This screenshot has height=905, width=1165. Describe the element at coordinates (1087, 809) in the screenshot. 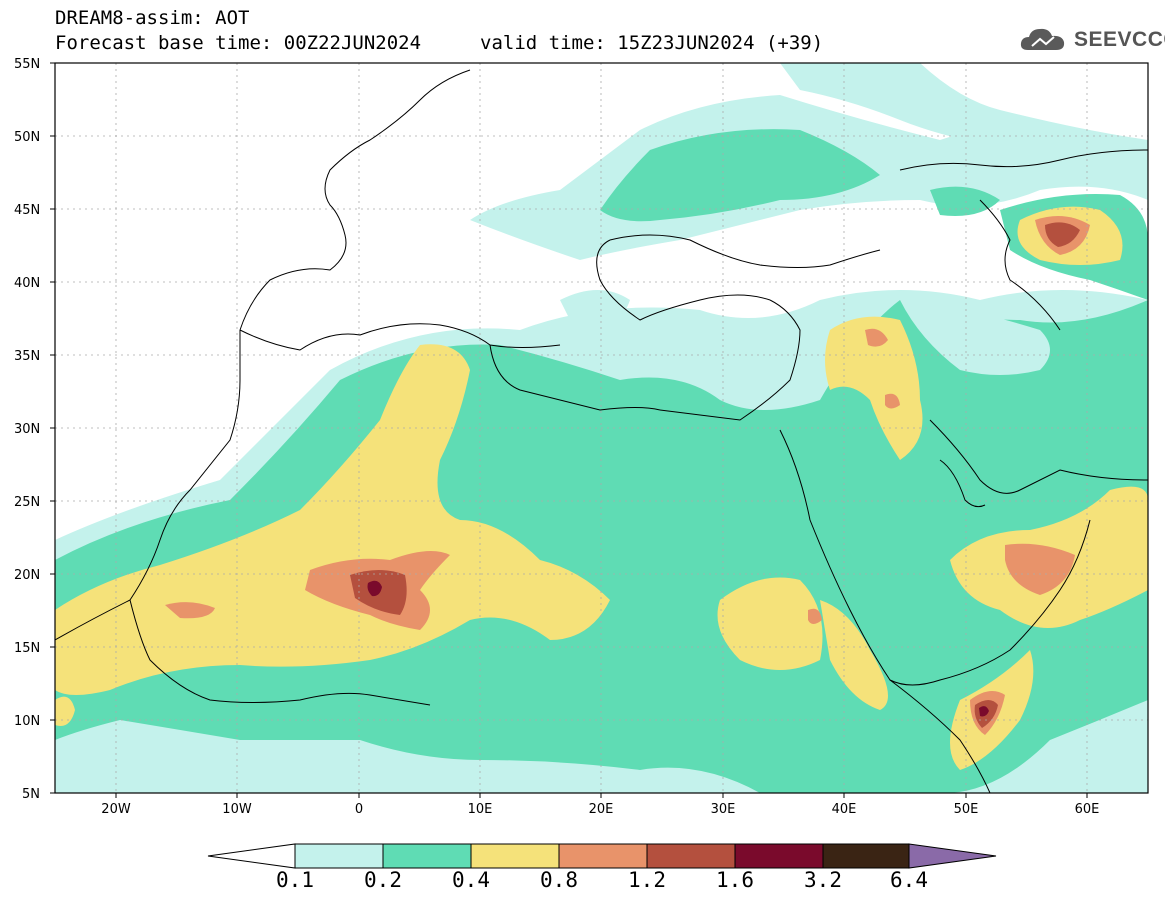

I see `lon-label: 60E` at that location.